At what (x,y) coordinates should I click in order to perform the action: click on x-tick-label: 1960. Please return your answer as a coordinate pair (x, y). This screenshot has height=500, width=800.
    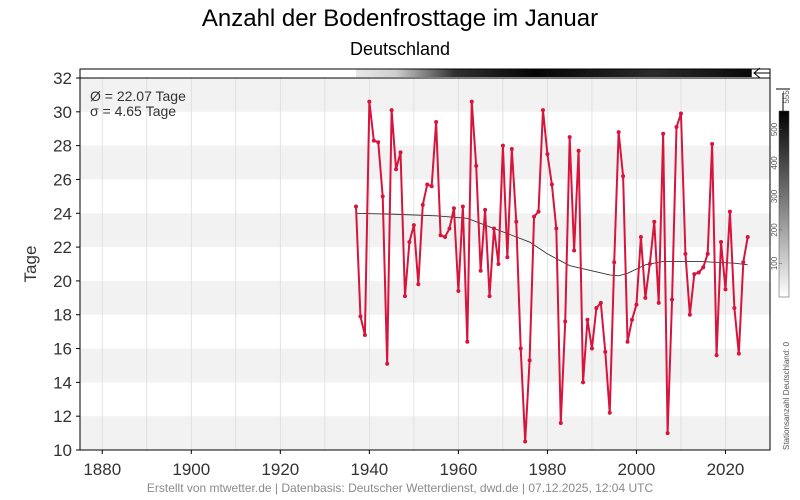
    Looking at the image, I should click on (458, 469).